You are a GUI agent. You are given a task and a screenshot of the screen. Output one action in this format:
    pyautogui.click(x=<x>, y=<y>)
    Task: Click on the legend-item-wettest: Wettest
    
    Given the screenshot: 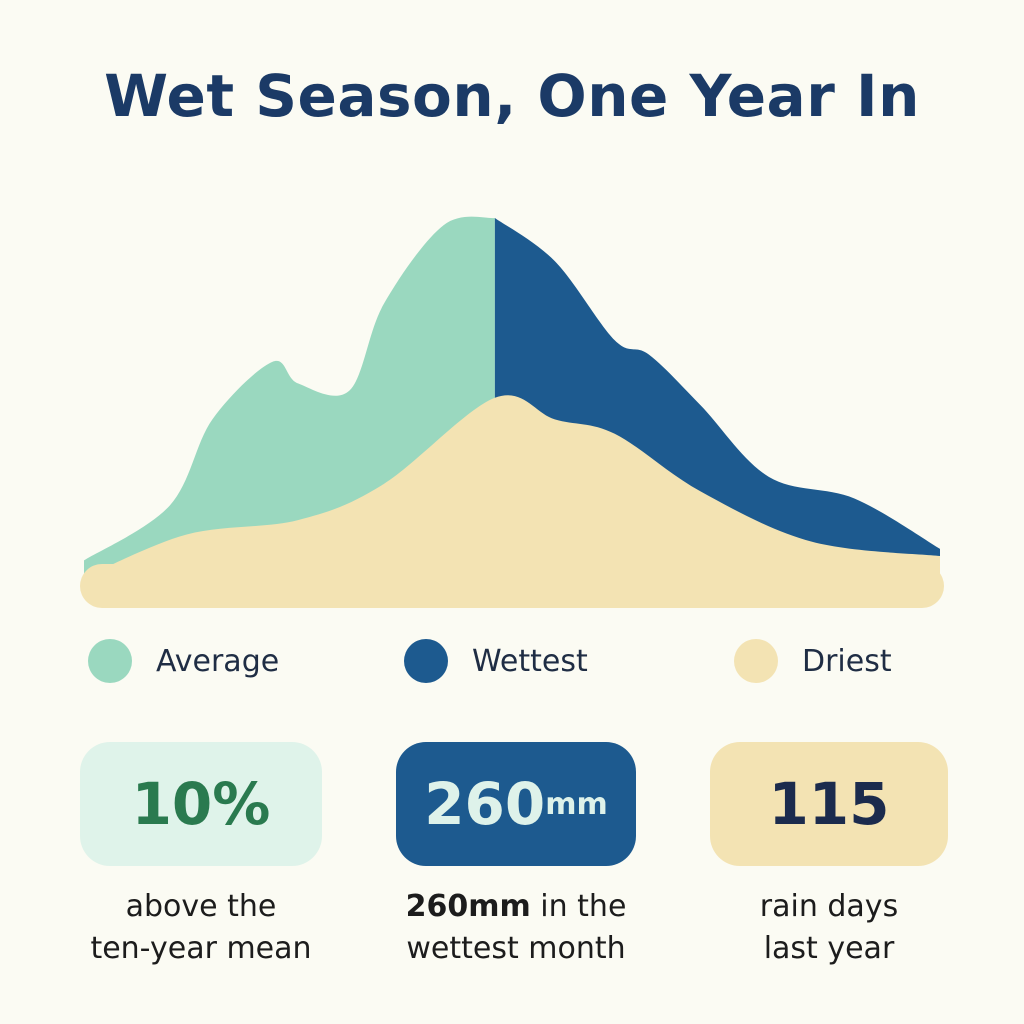 What is the action you would take?
    pyautogui.click(x=496, y=661)
    